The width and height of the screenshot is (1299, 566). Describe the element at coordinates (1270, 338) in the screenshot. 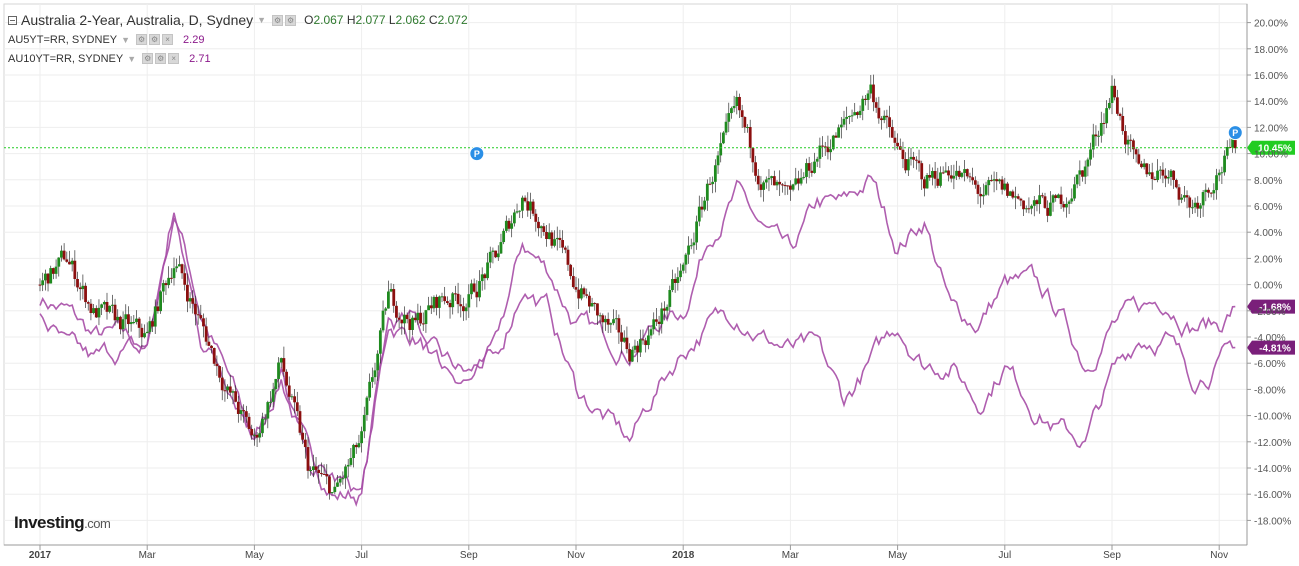

I see `y-tick-label: -4.00%` at that location.